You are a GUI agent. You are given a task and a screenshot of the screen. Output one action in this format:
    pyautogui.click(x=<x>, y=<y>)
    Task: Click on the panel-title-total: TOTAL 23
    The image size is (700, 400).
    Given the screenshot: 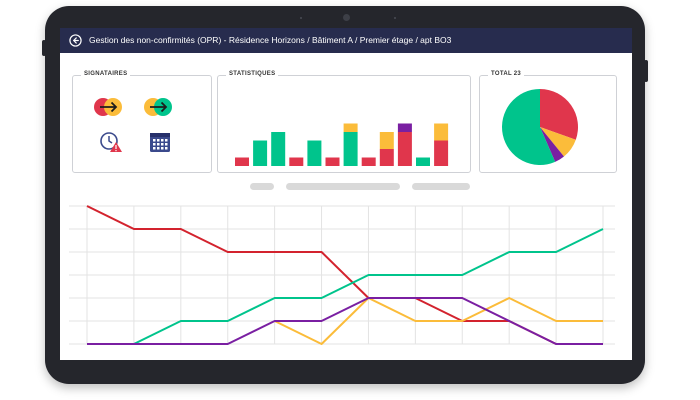 What is the action you would take?
    pyautogui.click(x=506, y=74)
    